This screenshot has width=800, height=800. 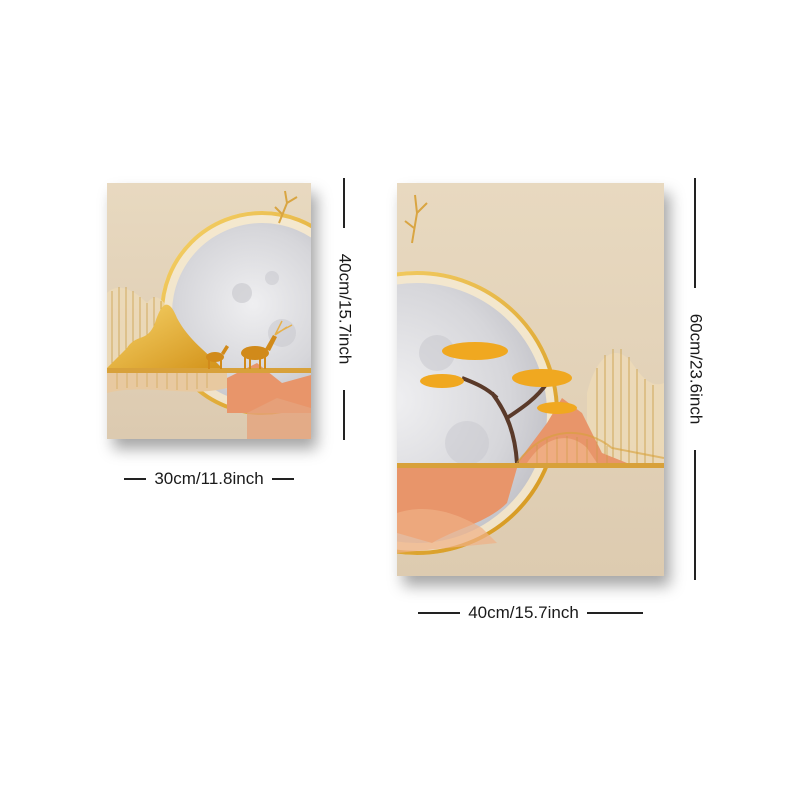 I want to click on small-height-label: 40cm/15.7inch, so click(x=345, y=309).